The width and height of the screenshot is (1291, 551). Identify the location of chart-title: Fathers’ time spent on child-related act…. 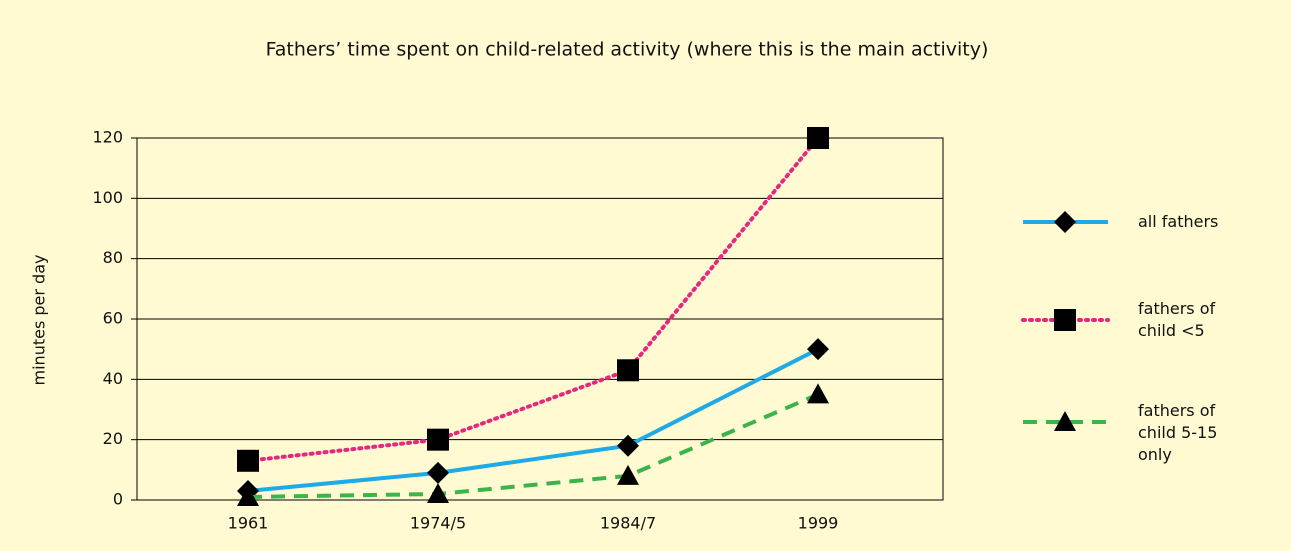
(627, 50).